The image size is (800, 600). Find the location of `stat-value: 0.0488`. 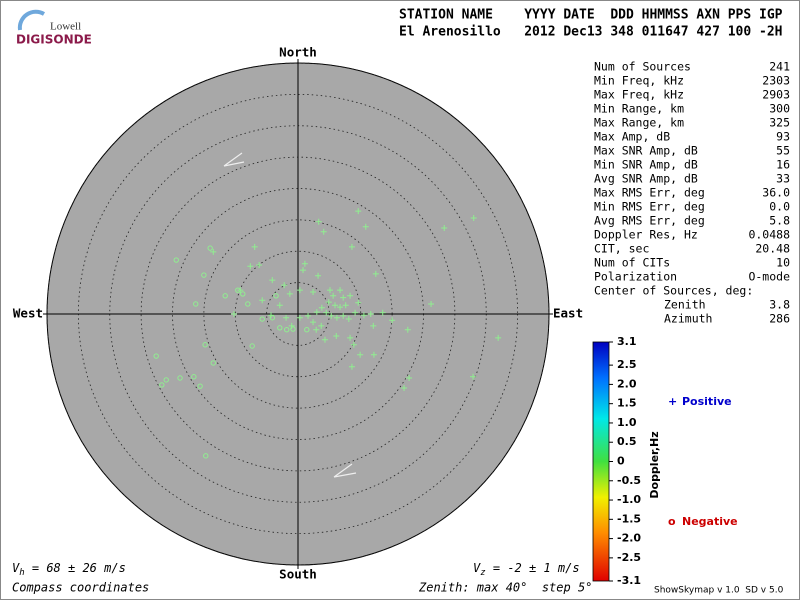

stat-value: 0.0488 is located at coordinates (769, 235).